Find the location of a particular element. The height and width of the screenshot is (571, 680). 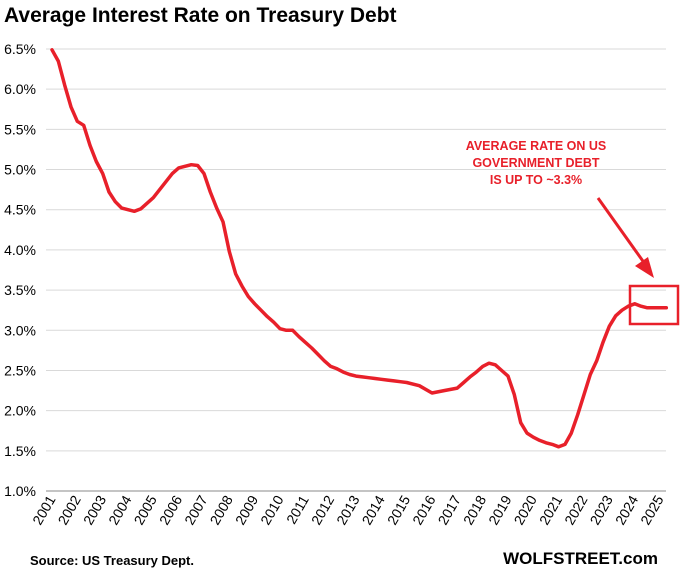

y-tick-label: 4.5% is located at coordinates (20, 210).